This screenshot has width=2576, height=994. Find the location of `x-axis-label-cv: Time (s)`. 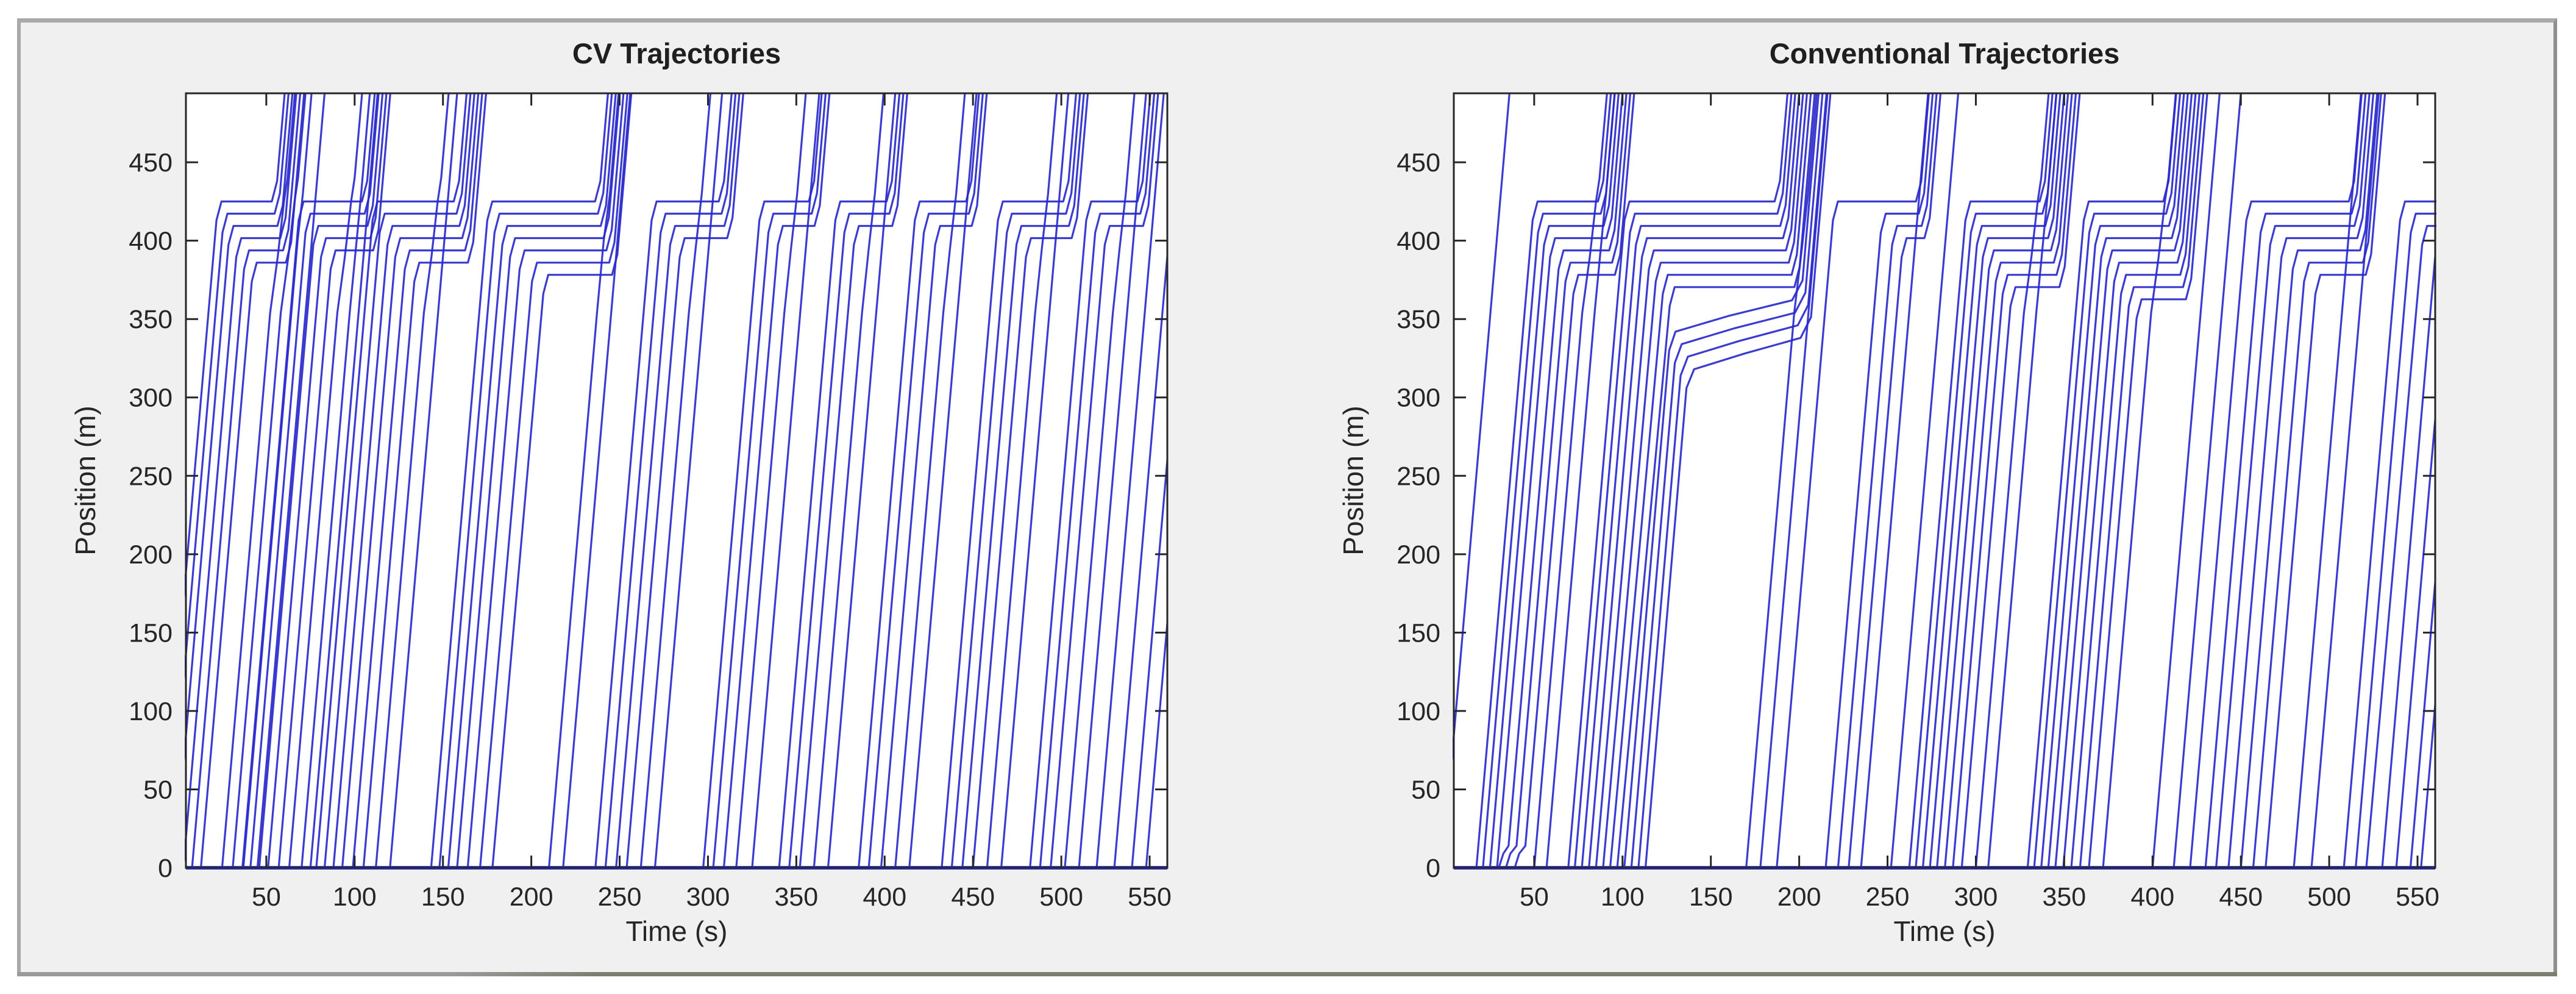

x-axis-label-cv: Time (s) is located at coordinates (676, 931).